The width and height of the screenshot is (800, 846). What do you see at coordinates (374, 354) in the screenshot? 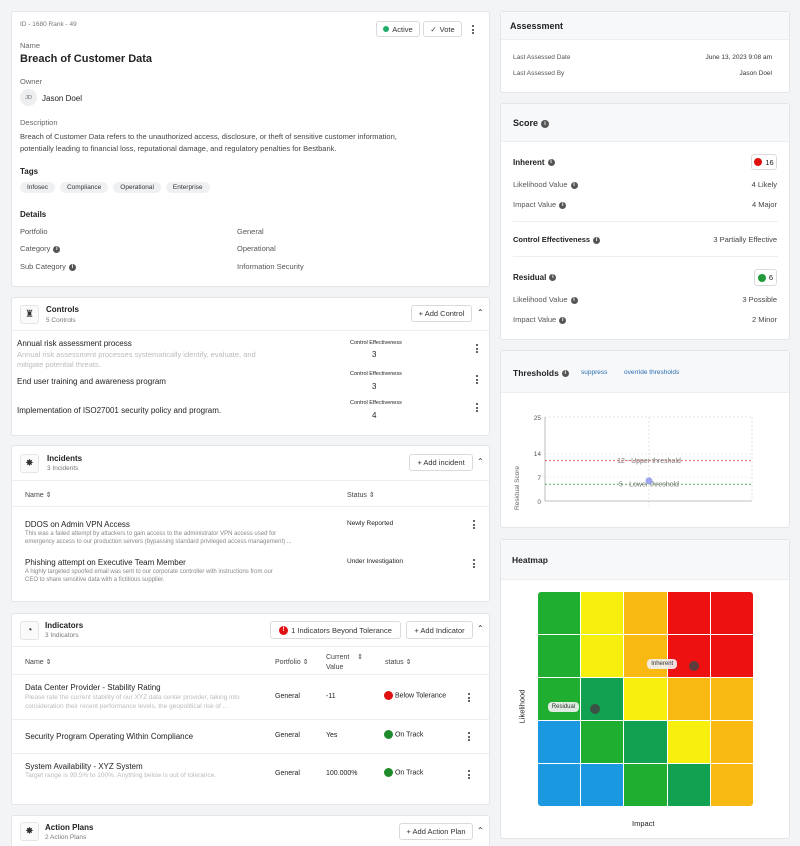
I see `control-effectiveness-value: 3` at bounding box center [374, 354].